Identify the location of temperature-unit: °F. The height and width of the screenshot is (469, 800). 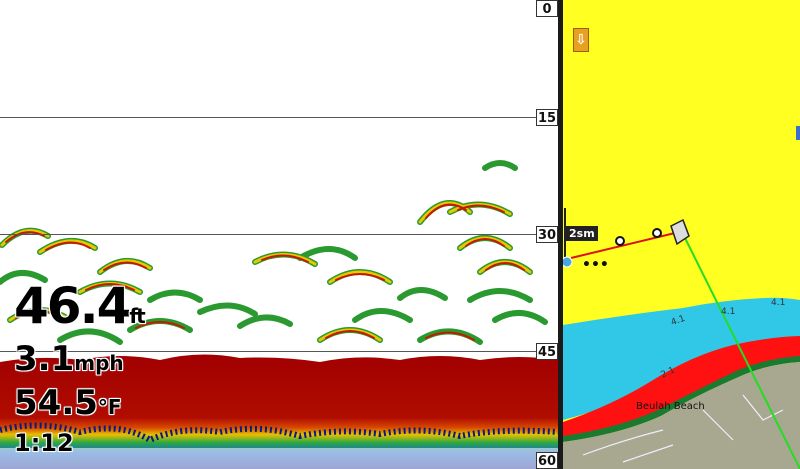
(109, 407).